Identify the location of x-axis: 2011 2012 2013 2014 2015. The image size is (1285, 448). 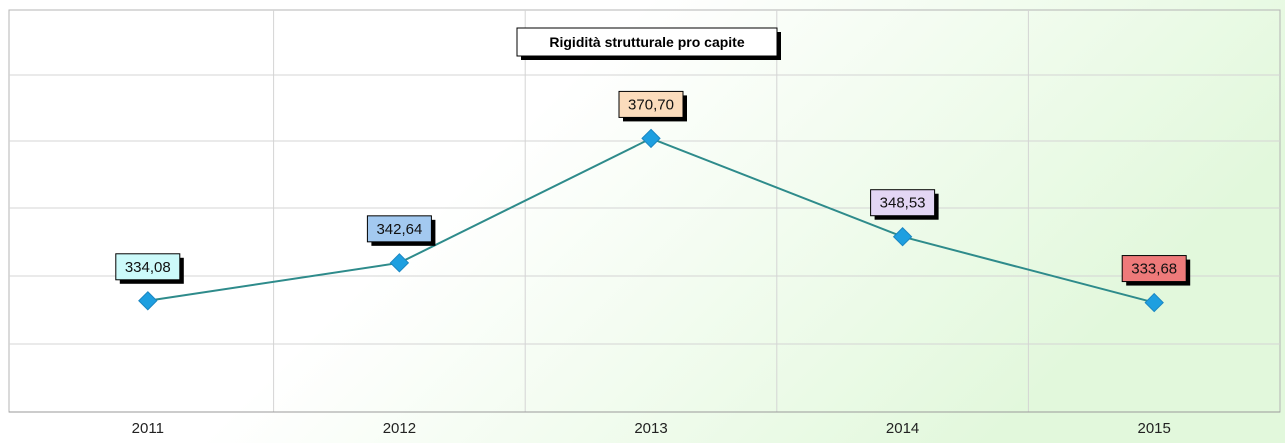
(644, 424).